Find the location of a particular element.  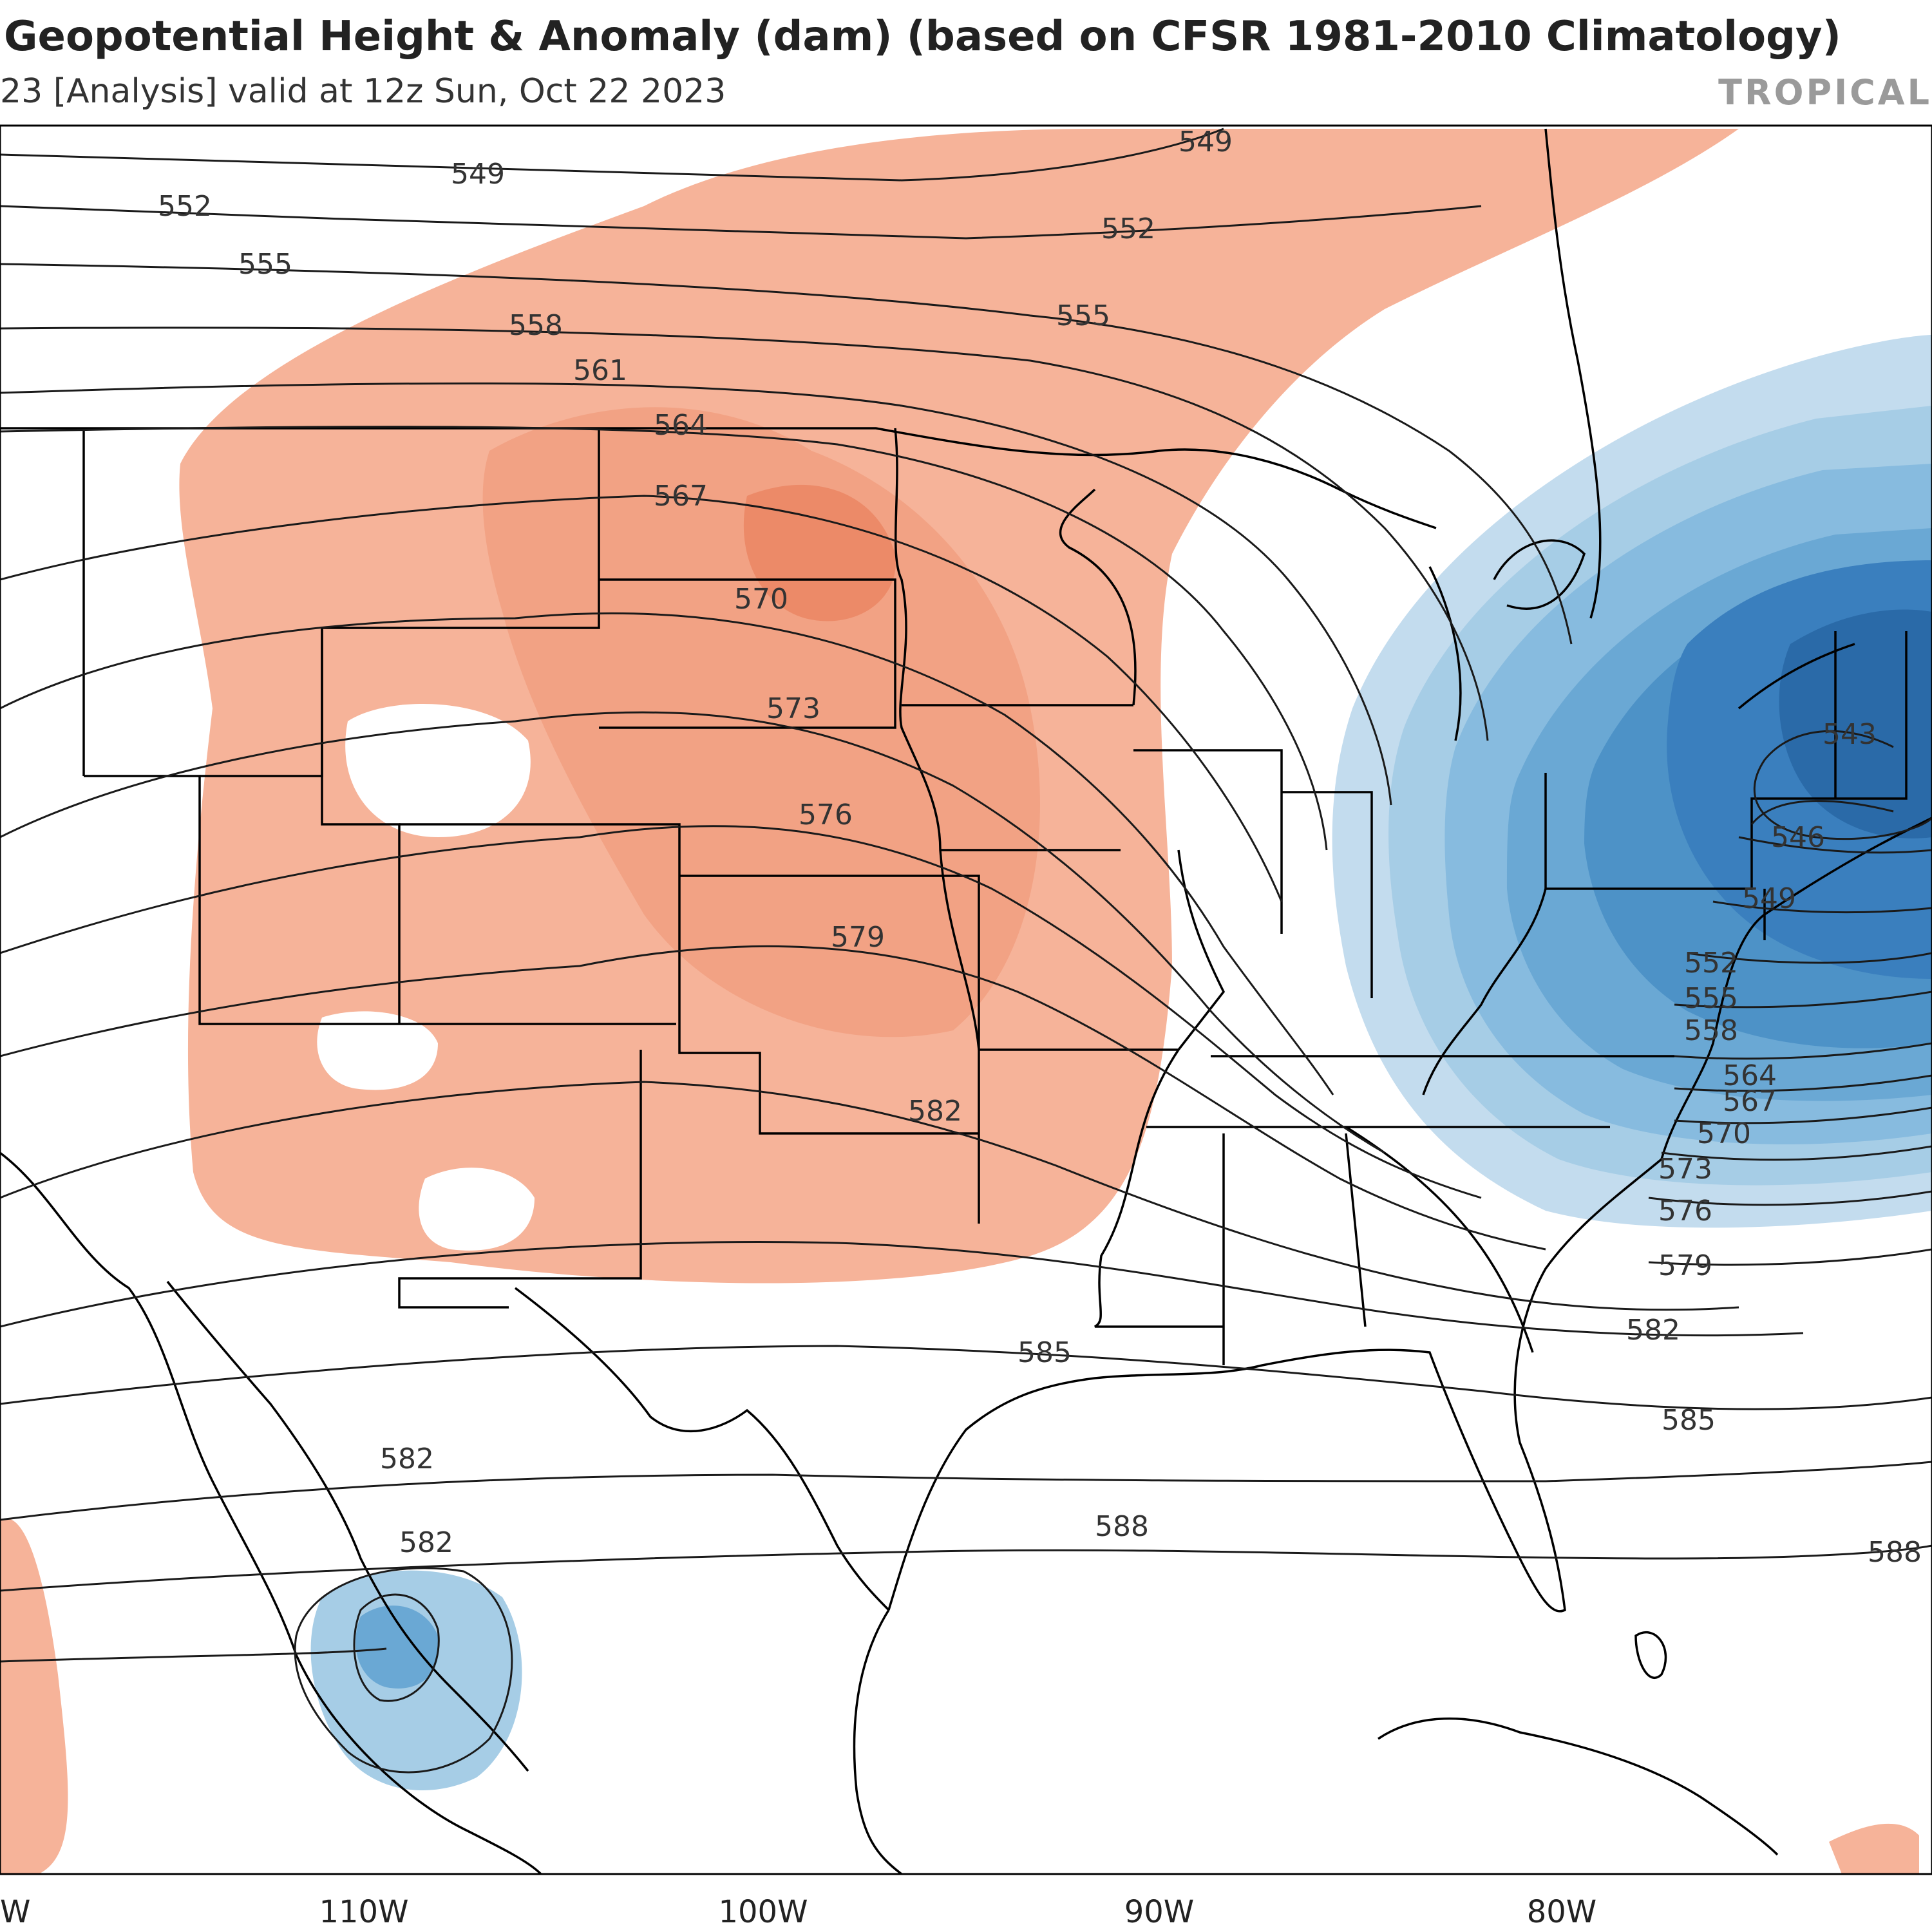

lon-label-90w: 90W is located at coordinates (1159, 1912).